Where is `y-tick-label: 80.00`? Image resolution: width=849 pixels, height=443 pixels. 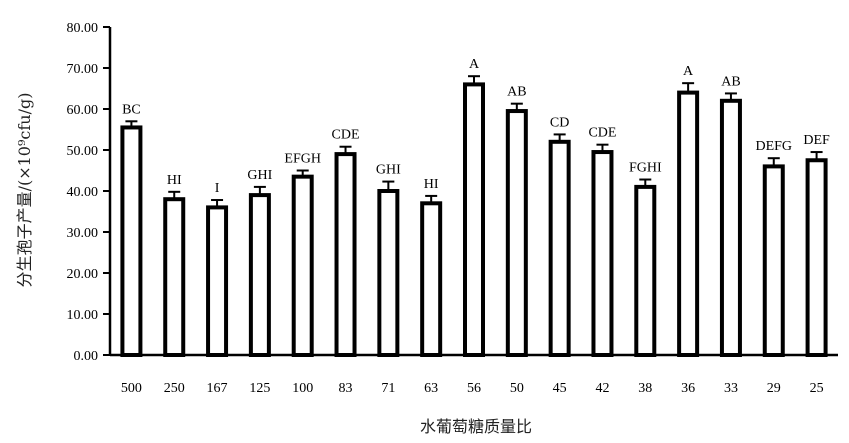 y-tick-label: 80.00 is located at coordinates (83, 28).